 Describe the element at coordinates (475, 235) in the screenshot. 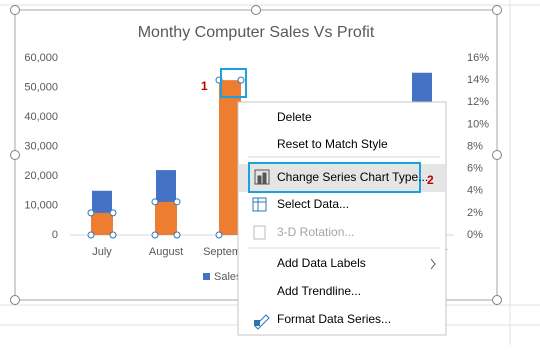

I see `y2-tick-label: 0%` at that location.